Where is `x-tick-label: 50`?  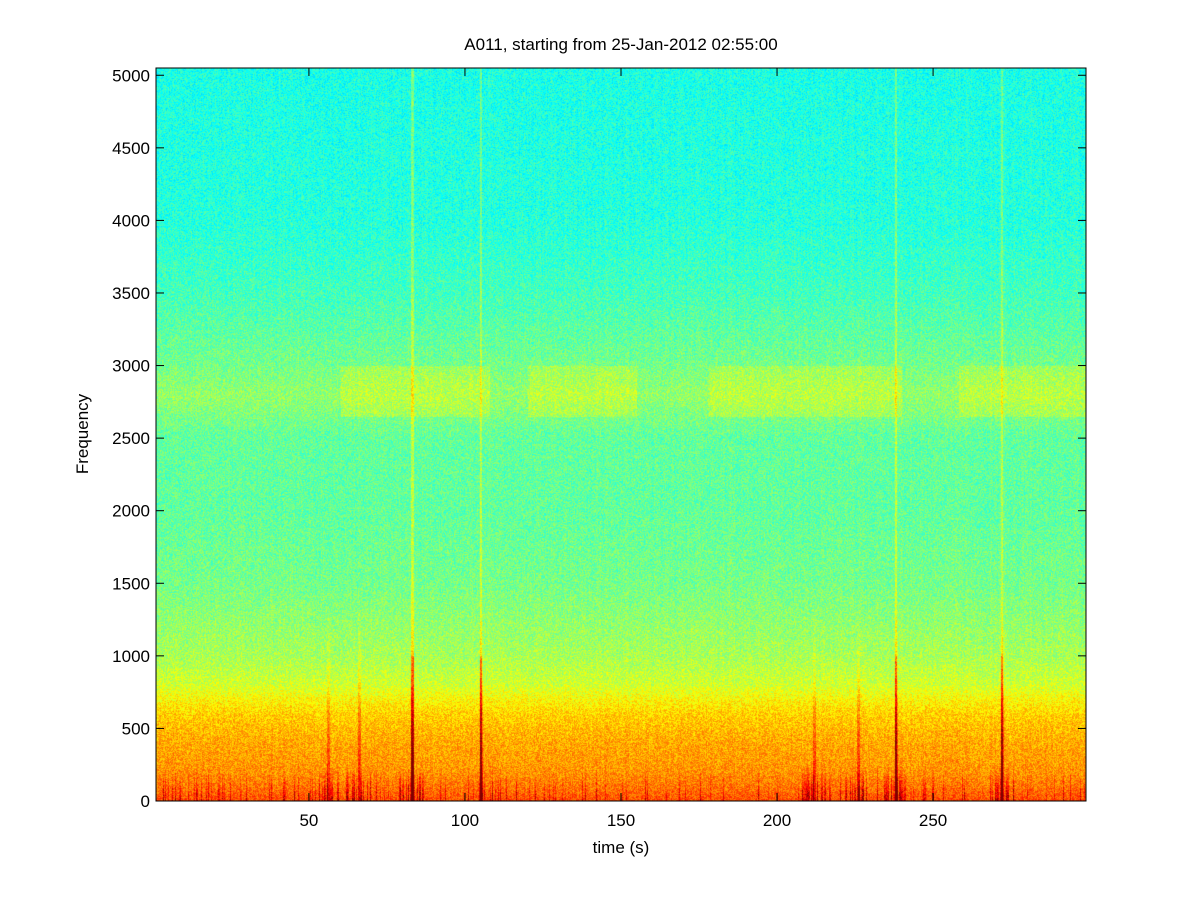
x-tick-label: 50 is located at coordinates (308, 820).